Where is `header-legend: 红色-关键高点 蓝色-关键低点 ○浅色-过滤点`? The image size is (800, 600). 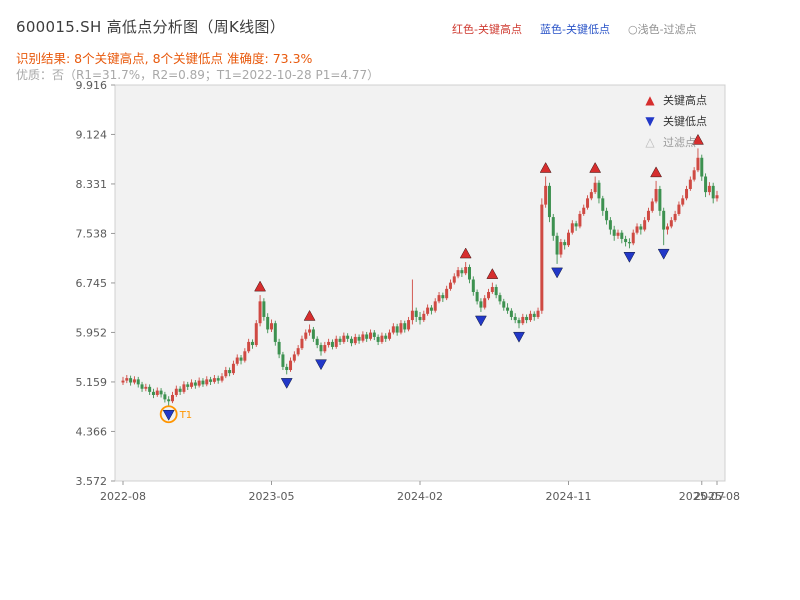 header-legend: 红色-关键高点 蓝色-关键低点 ○浅色-过滤点 is located at coordinates (574, 29).